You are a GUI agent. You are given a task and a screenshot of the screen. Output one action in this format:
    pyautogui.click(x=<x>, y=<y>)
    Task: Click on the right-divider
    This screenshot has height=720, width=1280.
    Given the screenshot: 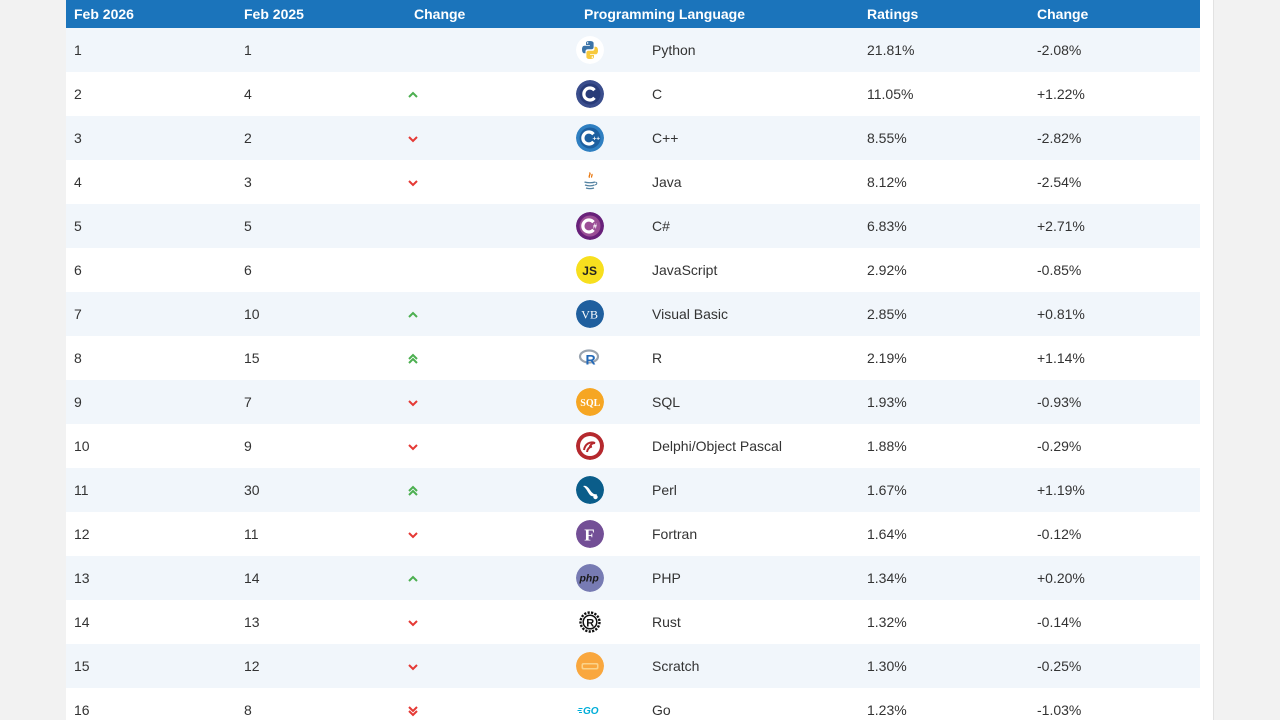 What is the action you would take?
    pyautogui.click(x=1213, y=360)
    